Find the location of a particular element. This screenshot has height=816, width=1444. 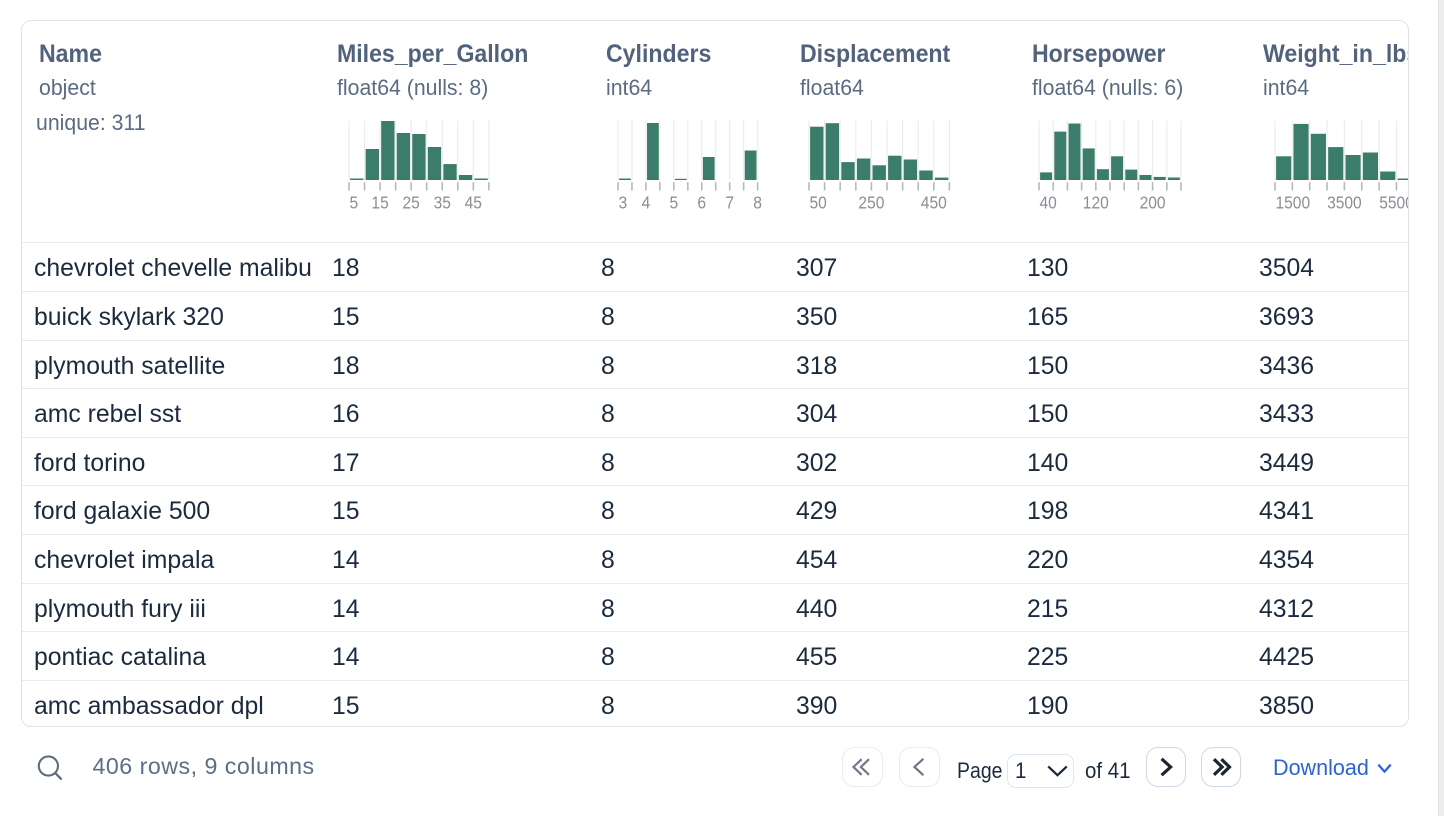

svg-text: 5500 is located at coordinates (1394, 202).